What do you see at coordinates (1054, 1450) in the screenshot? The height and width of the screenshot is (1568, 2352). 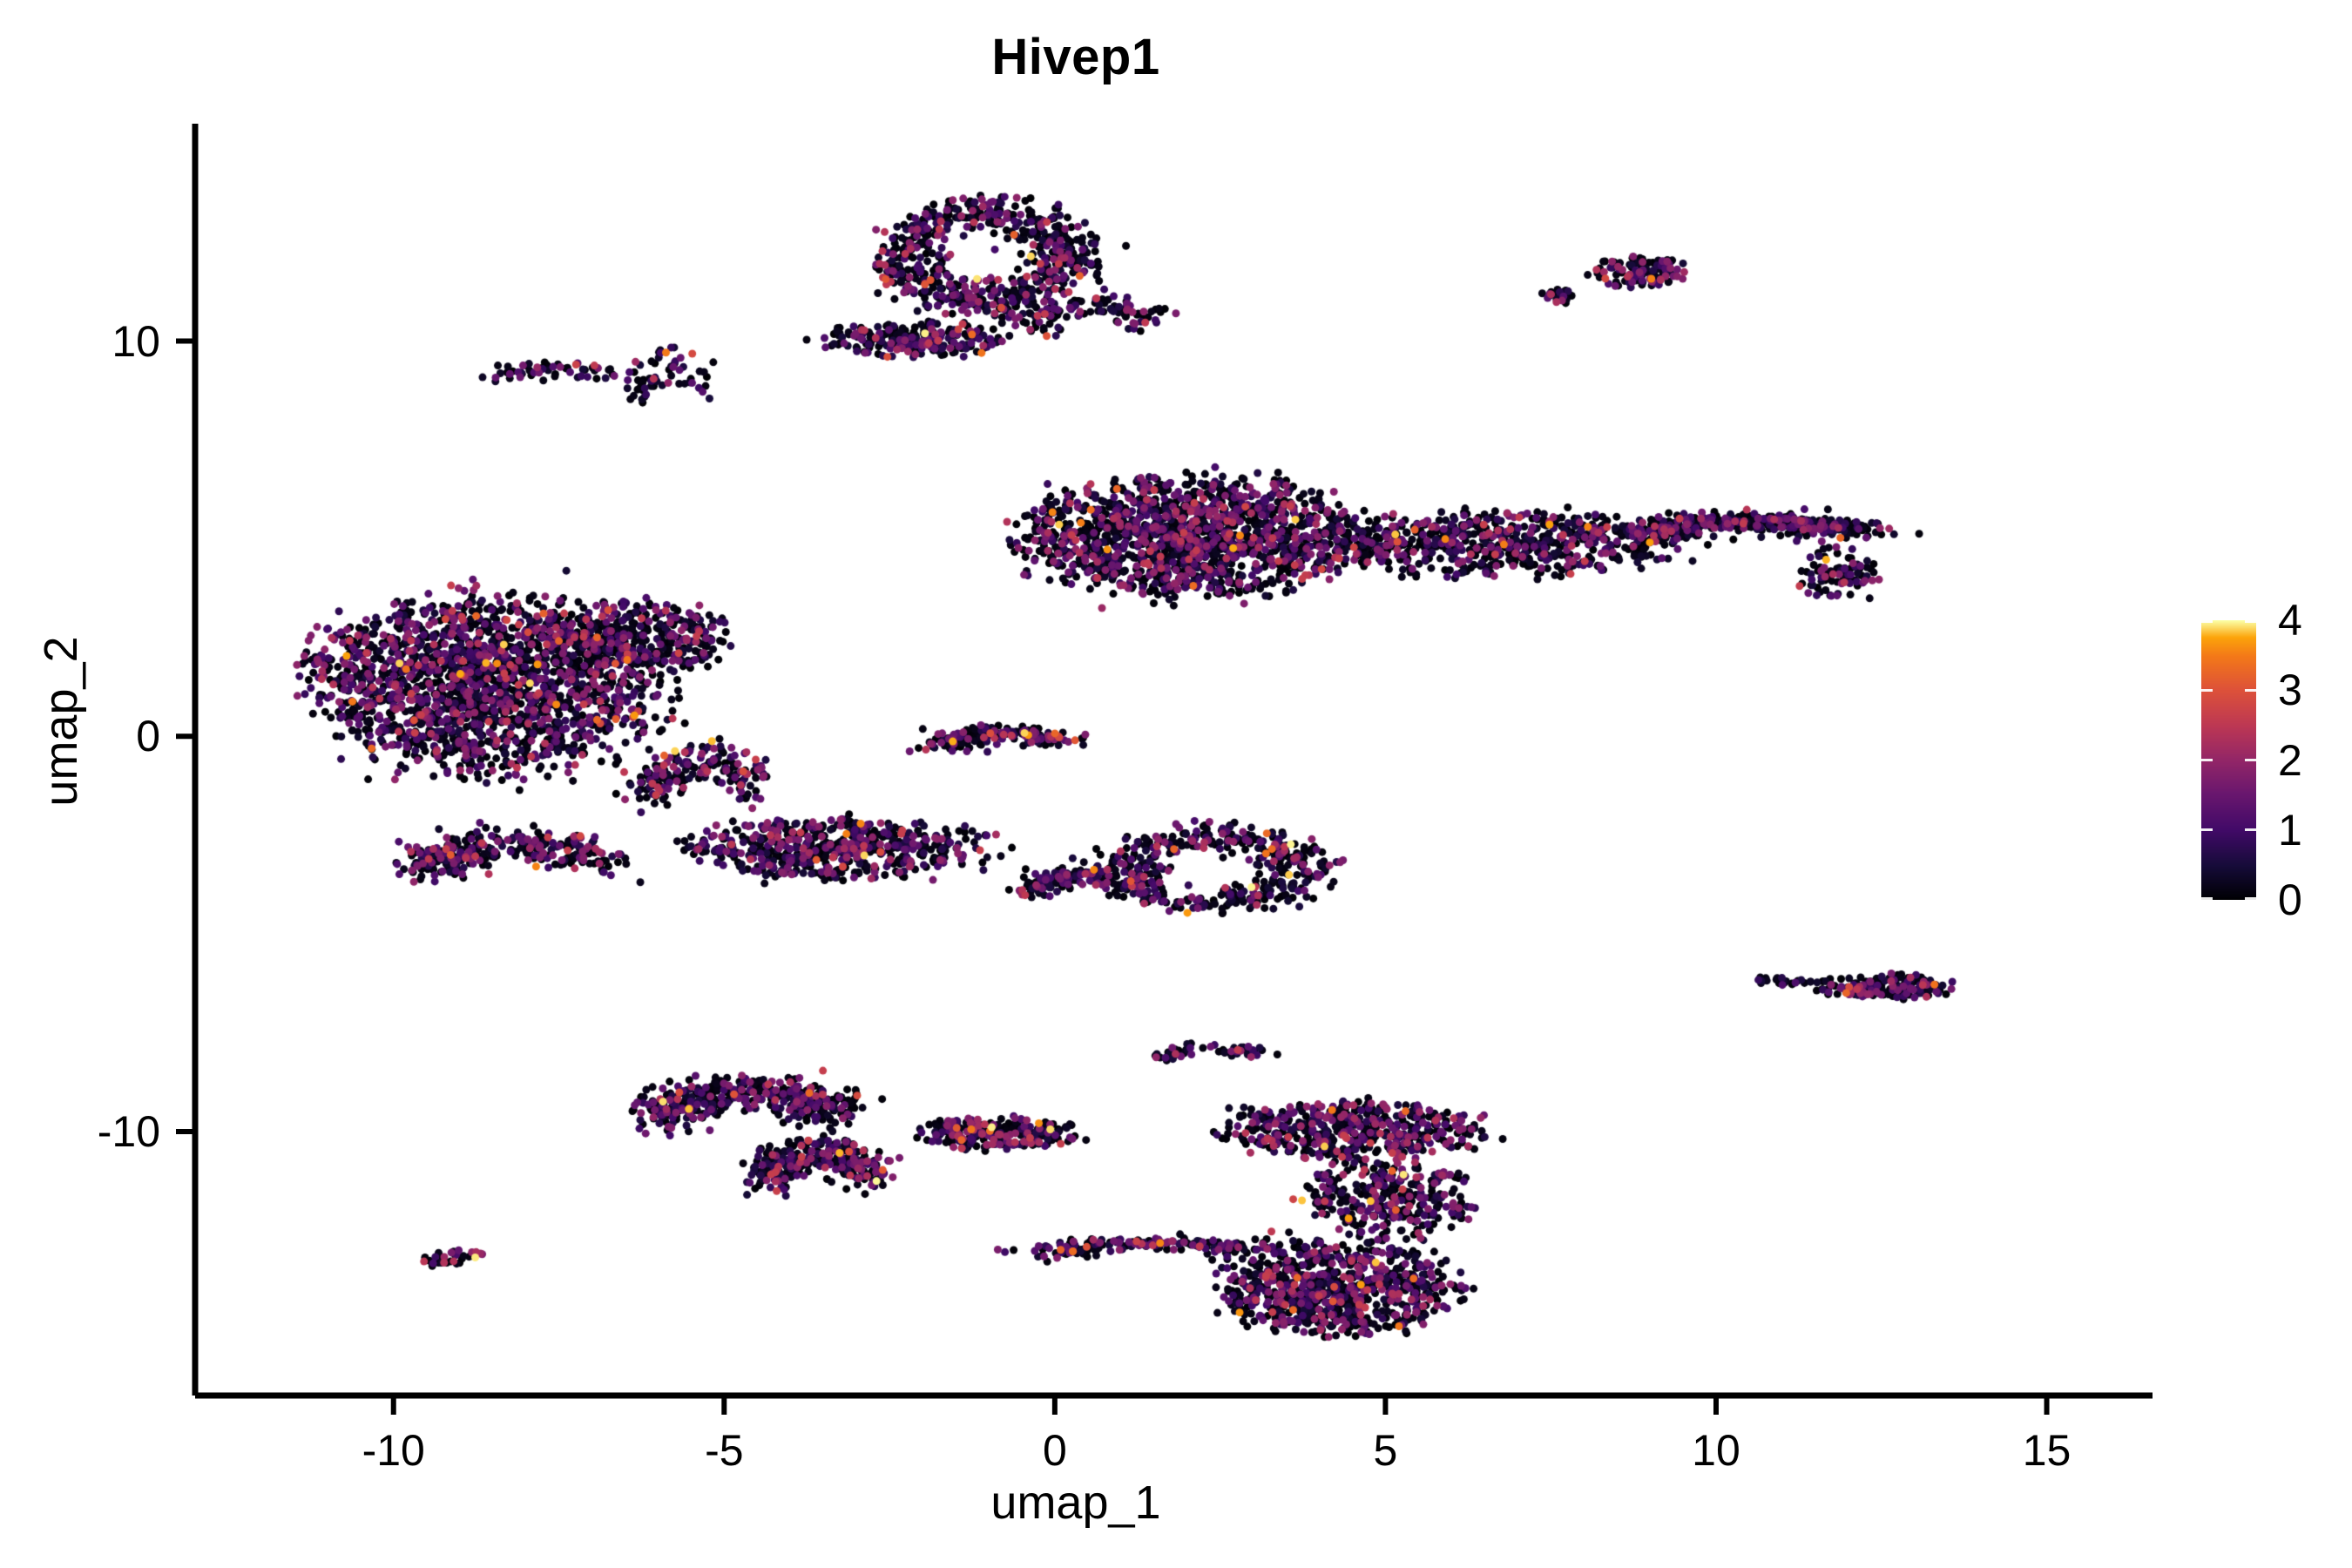 I see `x-tick-label: 0` at bounding box center [1054, 1450].